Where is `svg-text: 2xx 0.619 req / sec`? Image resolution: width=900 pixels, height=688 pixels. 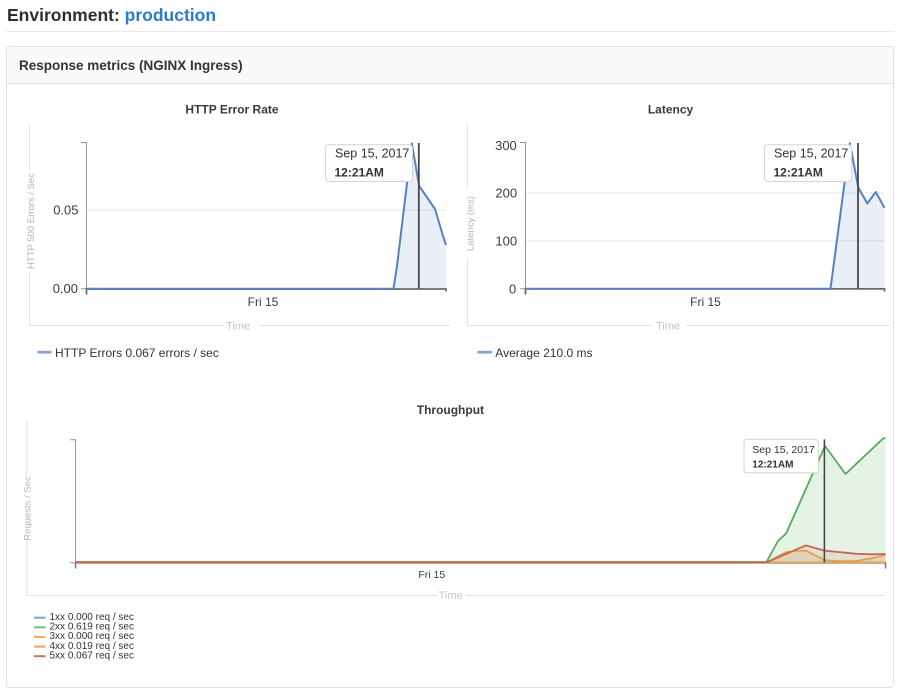
svg-text: 2xx 0.619 req / sec is located at coordinates (92, 627).